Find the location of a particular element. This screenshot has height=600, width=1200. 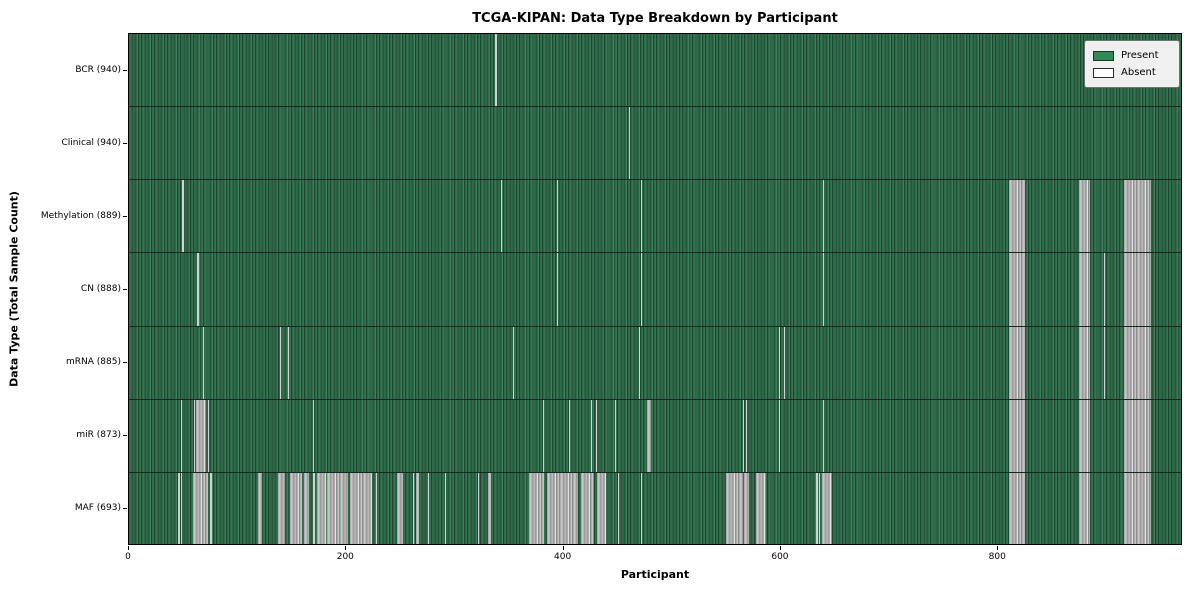

legend-label-absent: Absent is located at coordinates (1138, 72).